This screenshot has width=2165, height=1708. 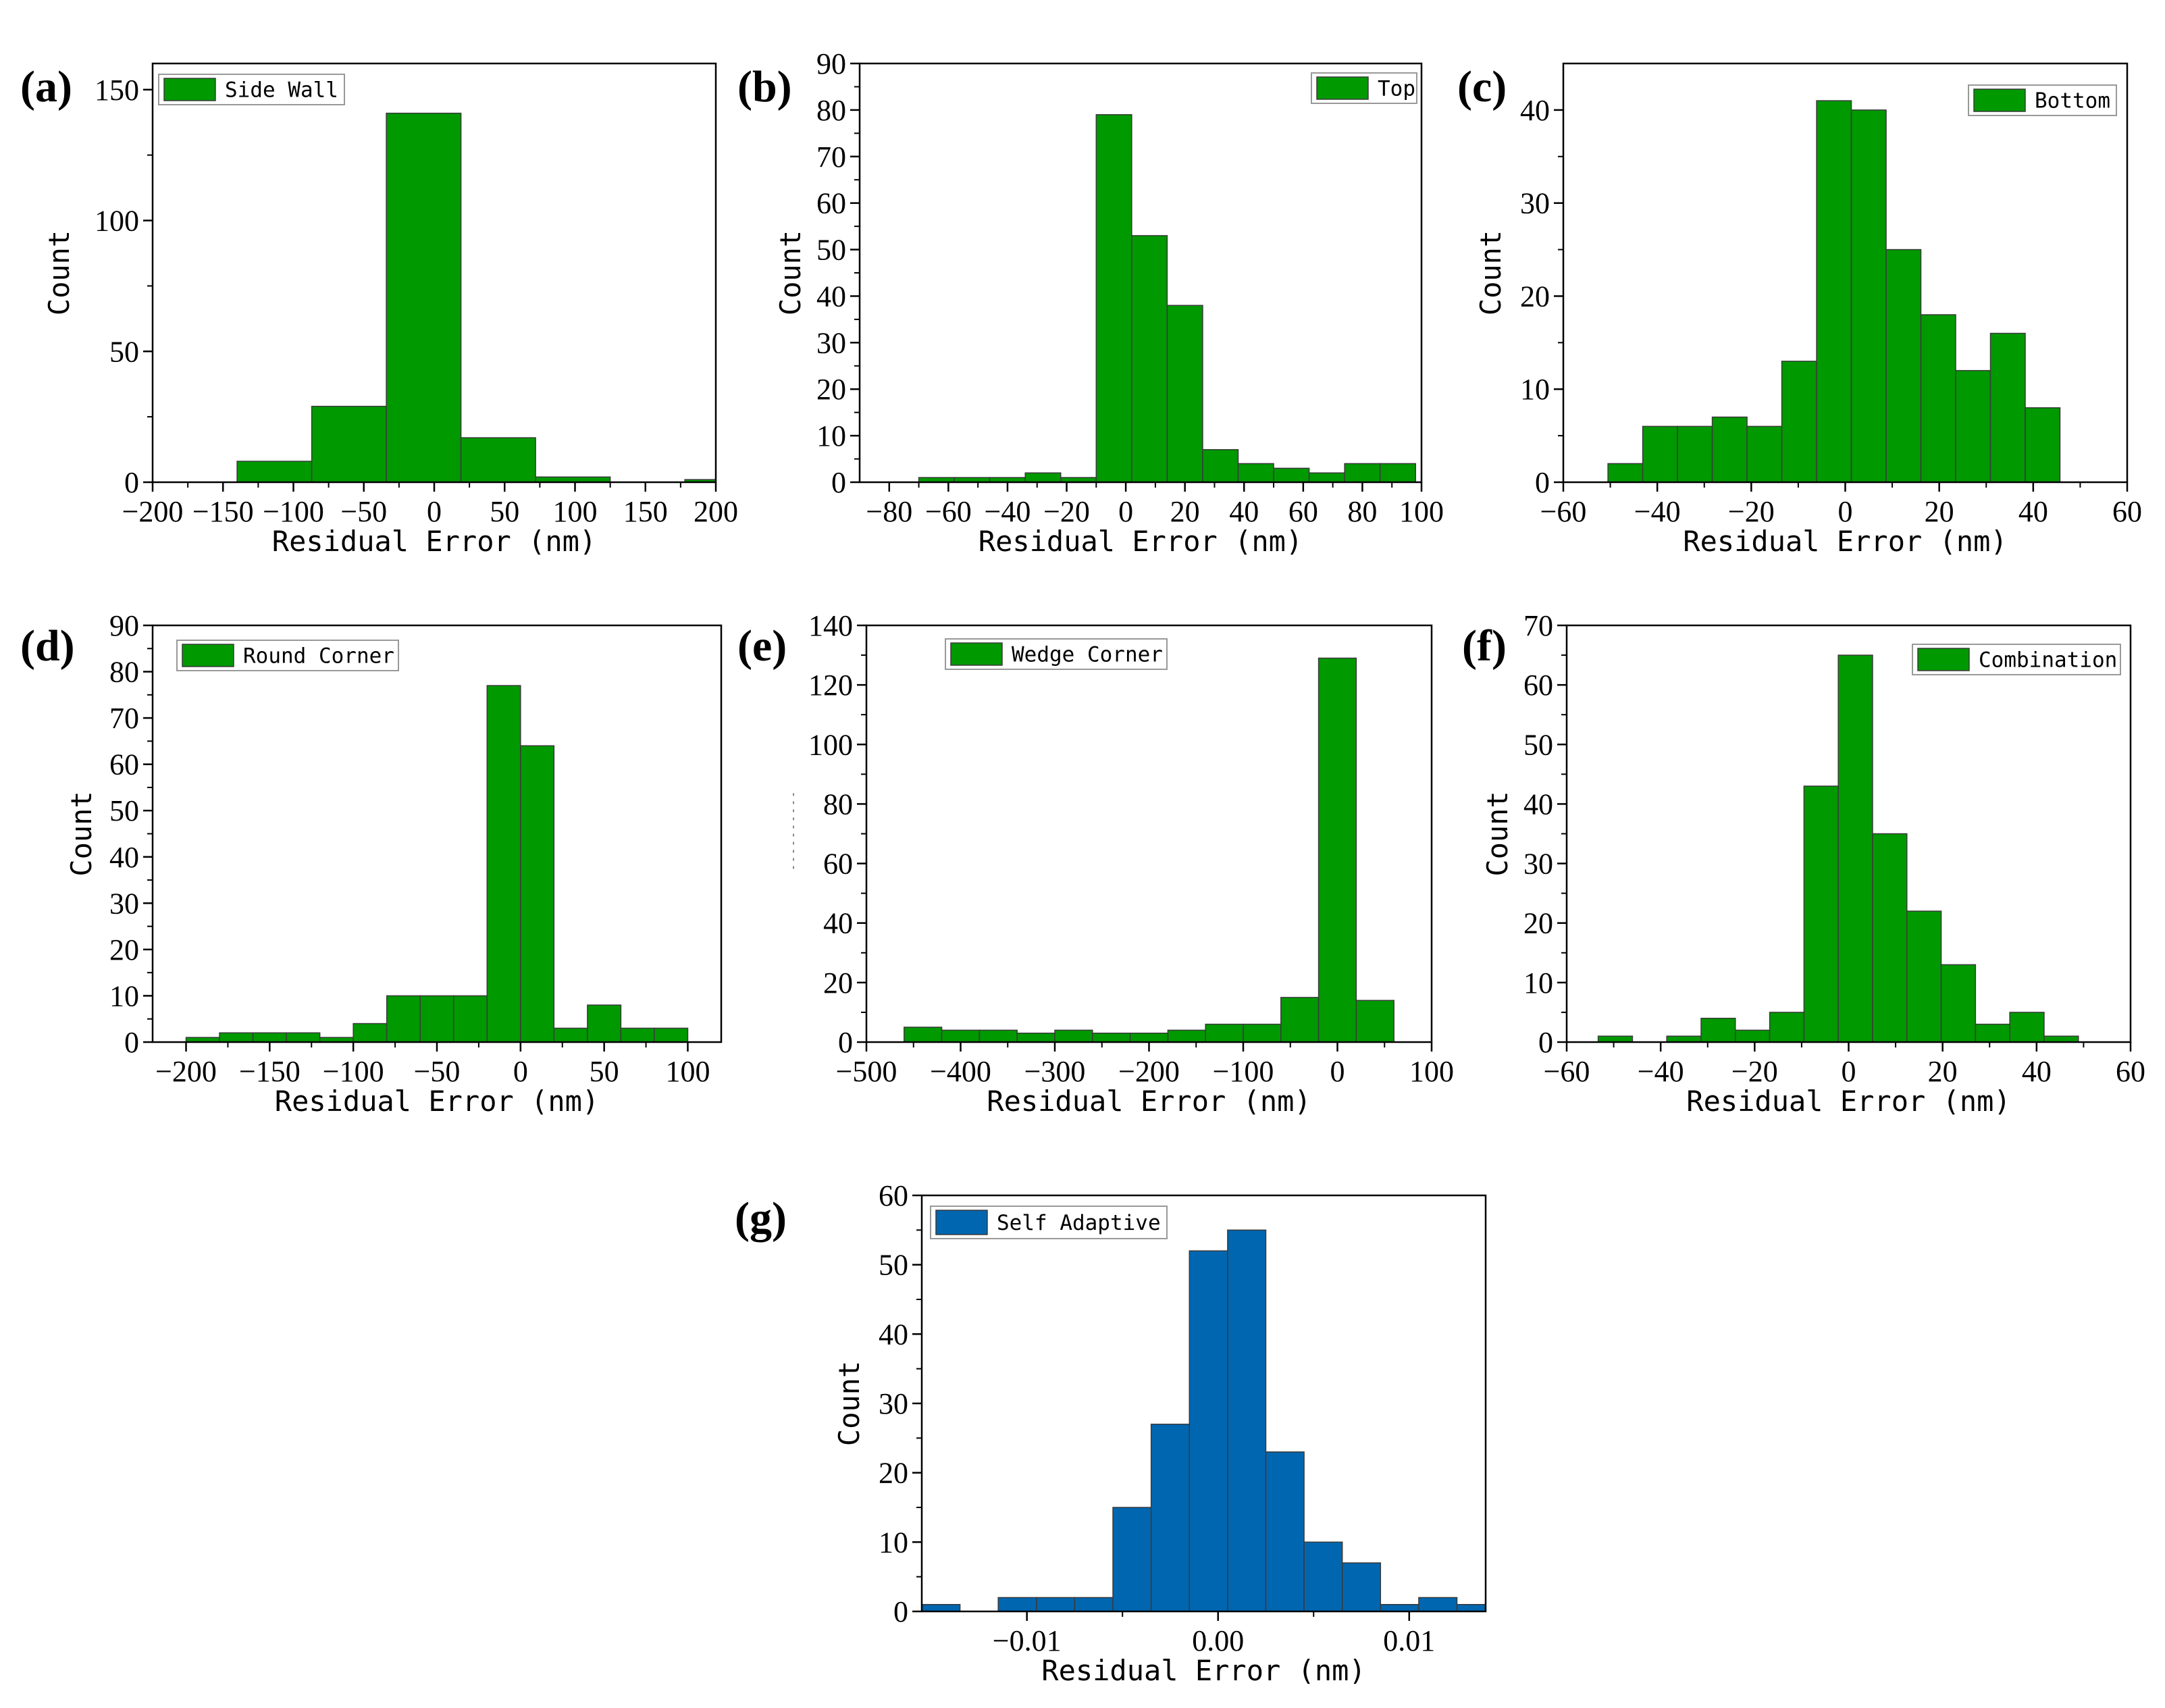 What do you see at coordinates (831, 389) in the screenshot?
I see `y-tick-label: 20` at bounding box center [831, 389].